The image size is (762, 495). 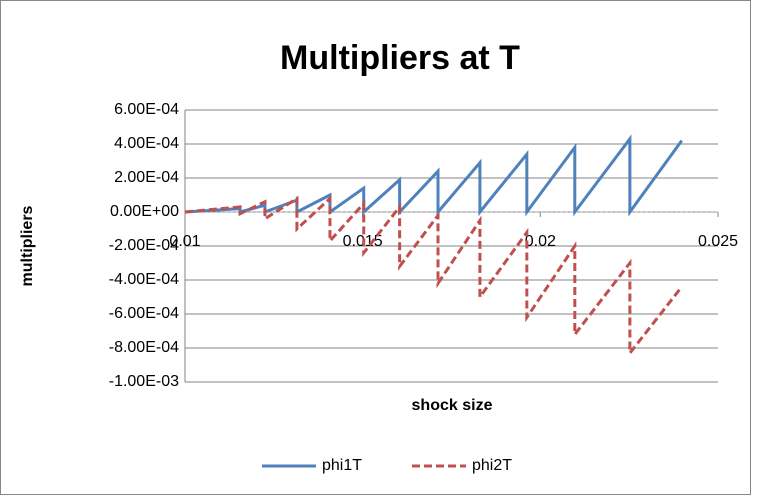 What do you see at coordinates (27, 245) in the screenshot?
I see `y-axis-title: multipliers` at bounding box center [27, 245].